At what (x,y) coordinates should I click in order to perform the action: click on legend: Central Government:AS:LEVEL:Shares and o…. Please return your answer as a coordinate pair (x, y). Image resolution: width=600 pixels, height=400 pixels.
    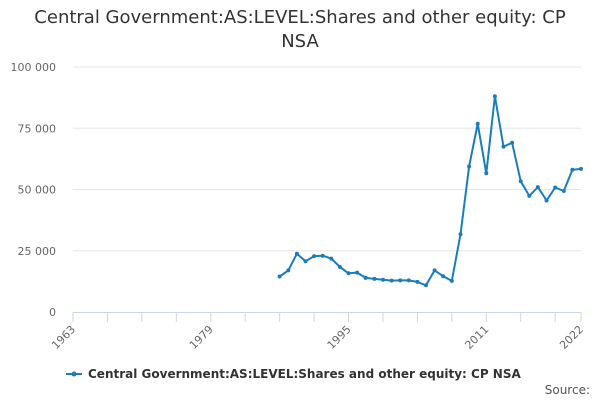
    Looking at the image, I should click on (293, 374).